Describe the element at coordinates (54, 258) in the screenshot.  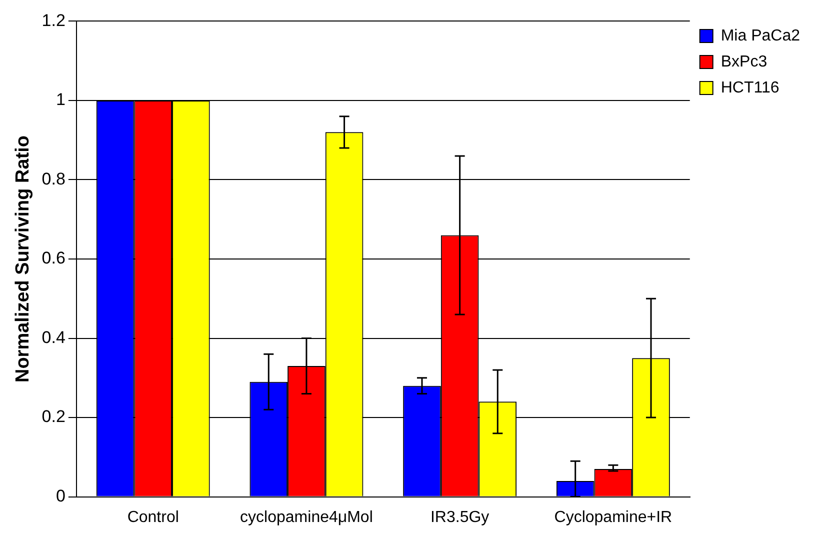
I see `y-tick-label: 0.6` at that location.